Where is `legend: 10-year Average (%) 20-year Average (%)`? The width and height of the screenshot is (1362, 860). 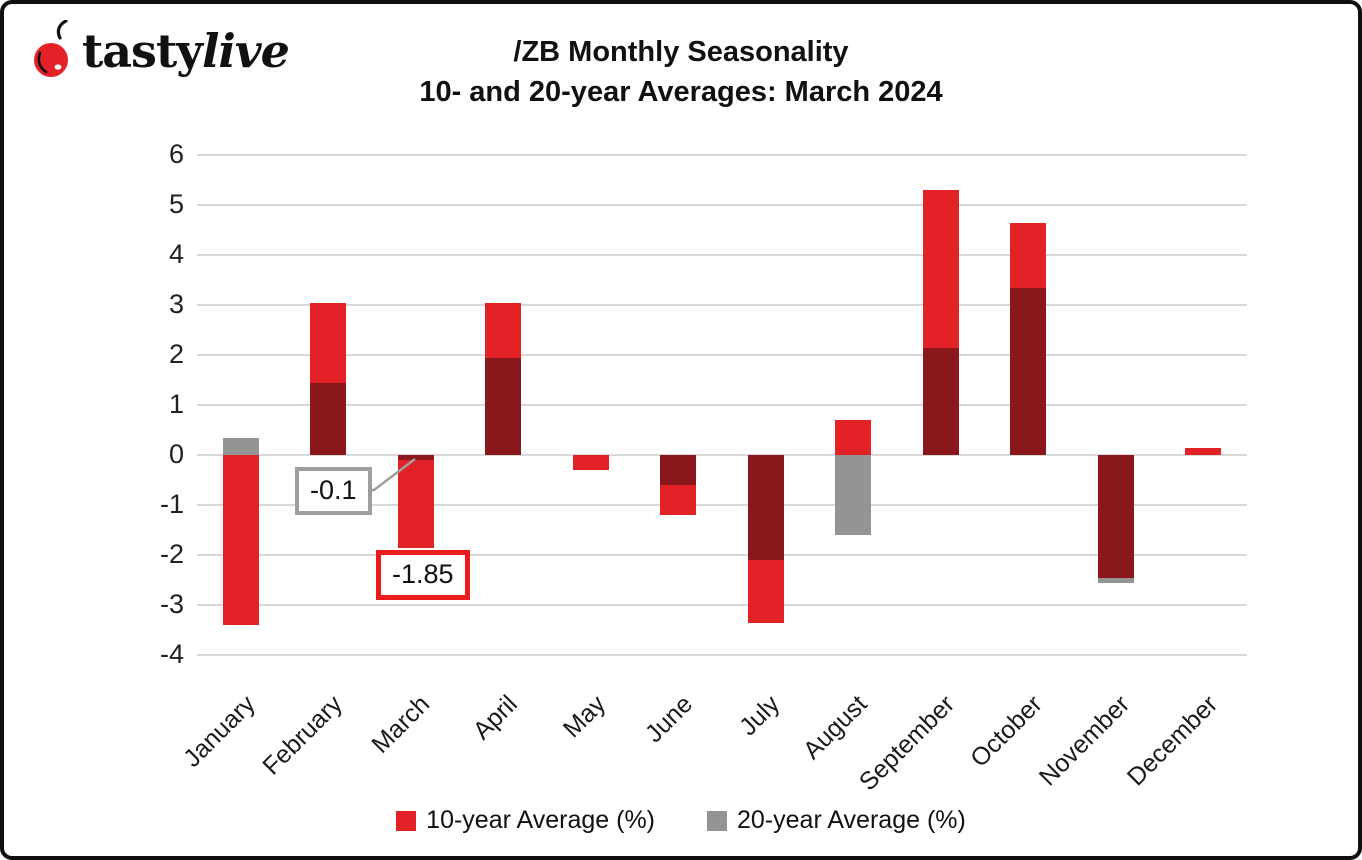 legend: 10-year Average (%) 20-year Average (%) is located at coordinates (681, 820).